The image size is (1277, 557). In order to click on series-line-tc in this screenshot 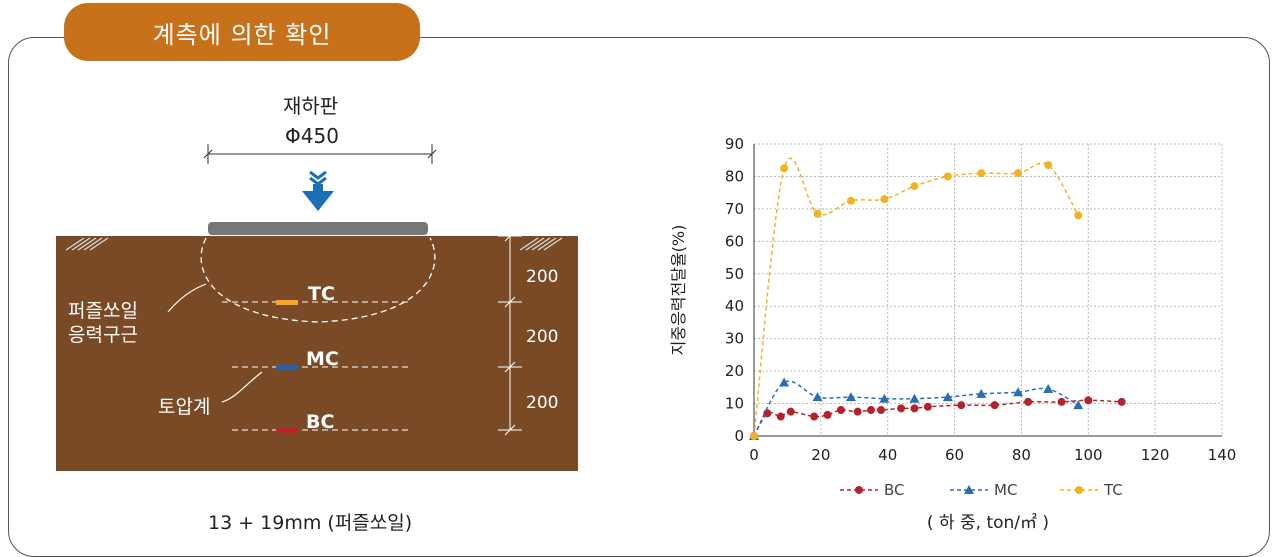, I will do `click(916, 297)`.